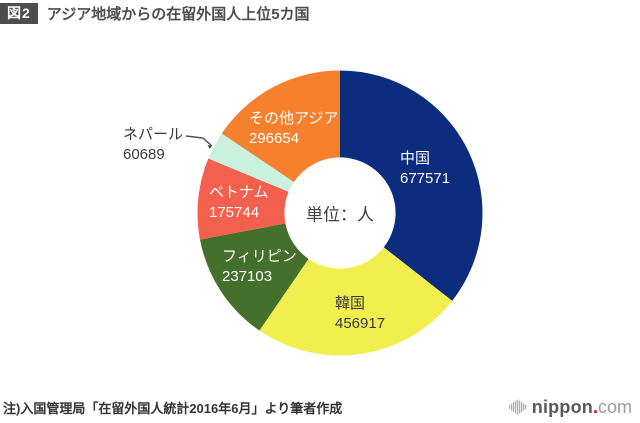 The height and width of the screenshot is (423, 640). I want to click on figure-header: 図2 アジア地域からの在留外国人上位5カ国, so click(155, 13).